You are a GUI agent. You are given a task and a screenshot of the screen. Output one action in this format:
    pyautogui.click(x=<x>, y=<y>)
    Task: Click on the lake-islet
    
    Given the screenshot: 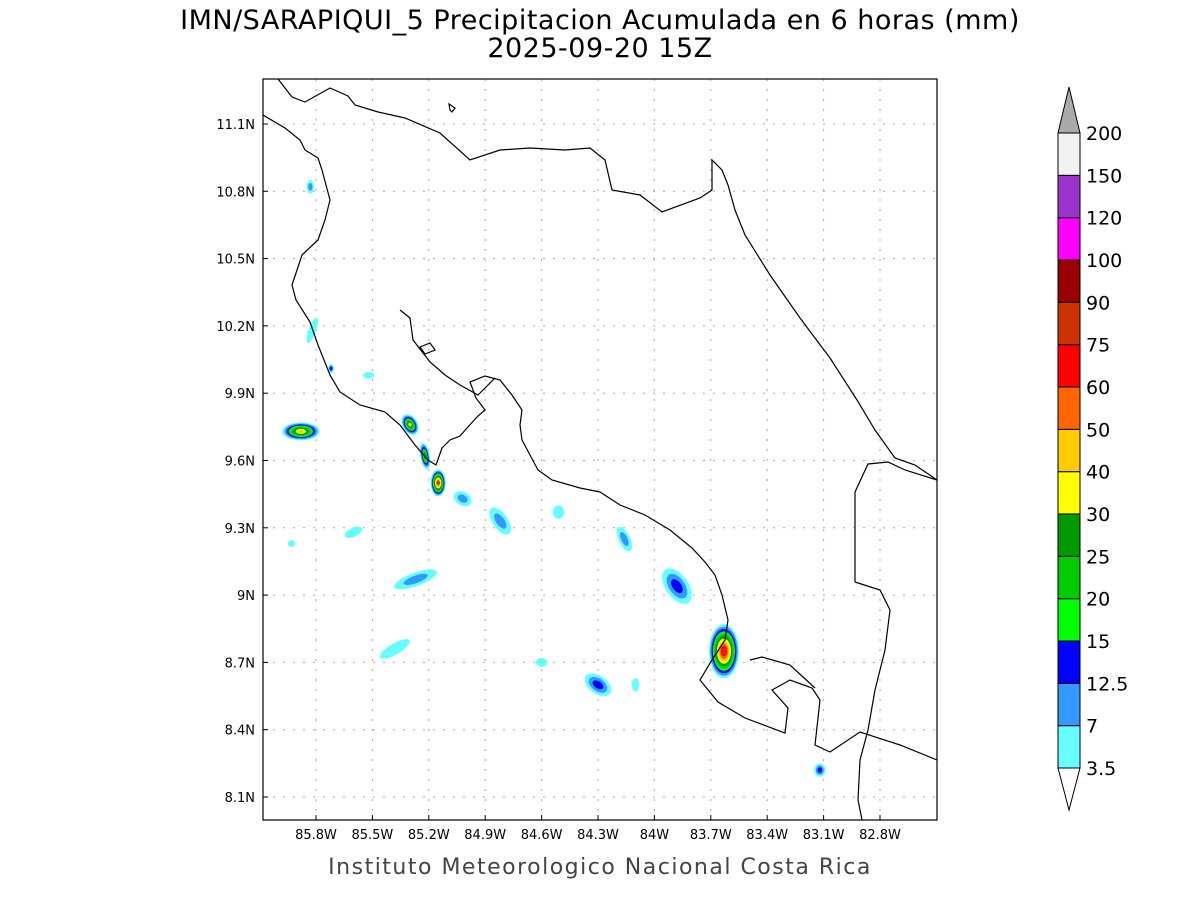 What is the action you would take?
    pyautogui.click(x=427, y=348)
    